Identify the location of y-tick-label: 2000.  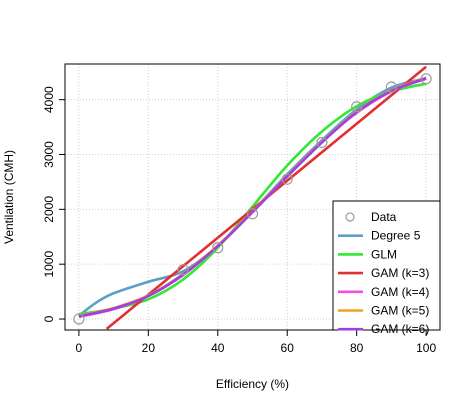
(49, 209).